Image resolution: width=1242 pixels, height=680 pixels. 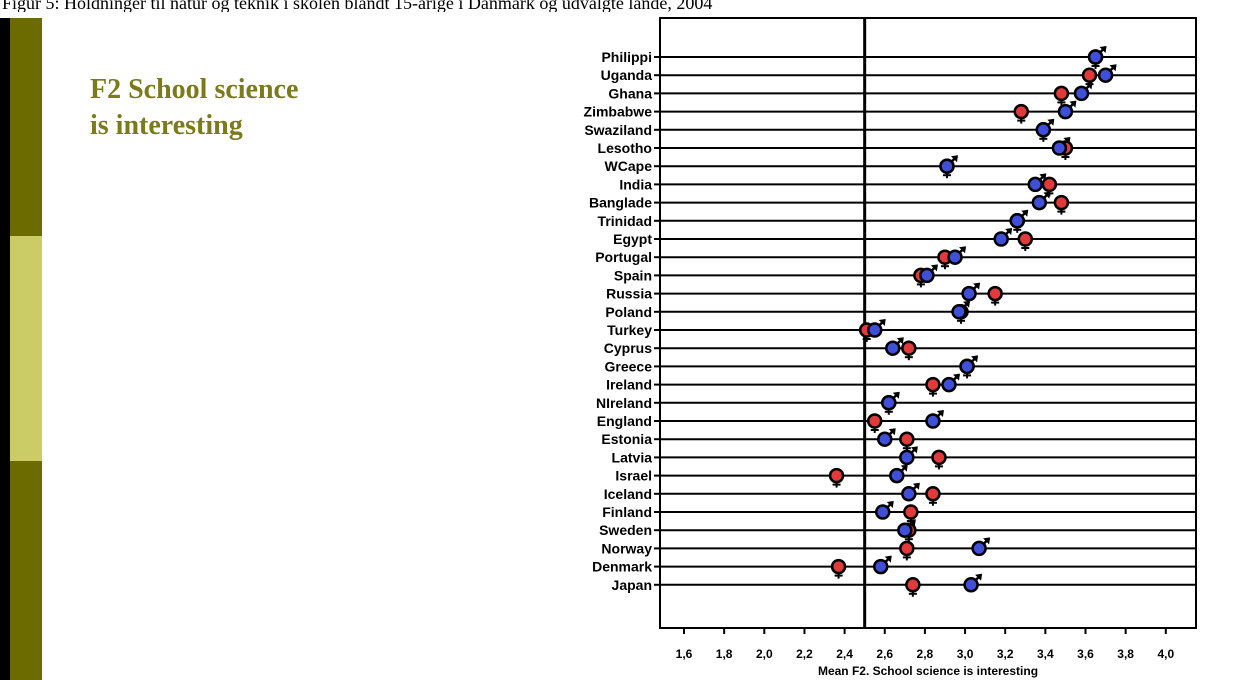 I want to click on x-tick-label: 2,2, so click(x=804, y=654).